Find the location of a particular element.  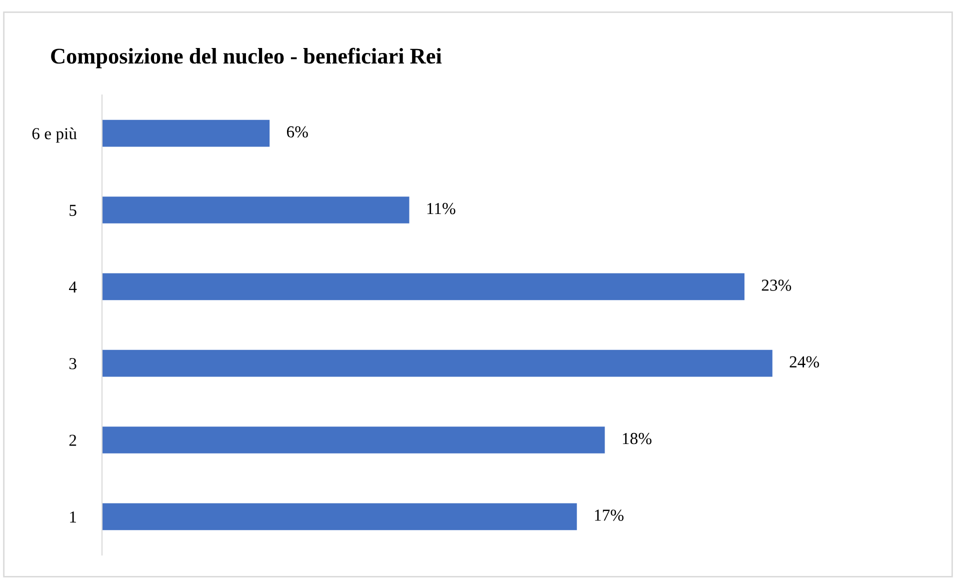

data-label: 17% is located at coordinates (609, 515).